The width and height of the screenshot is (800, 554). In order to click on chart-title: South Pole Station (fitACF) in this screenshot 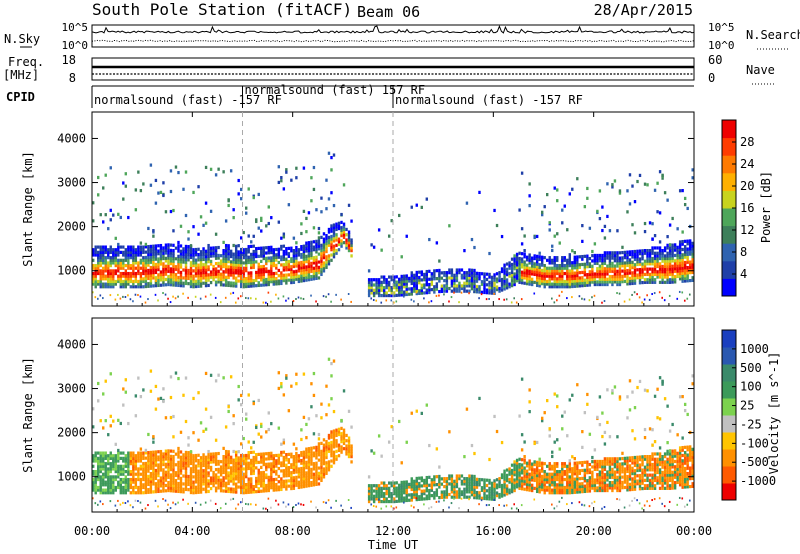, I will do `click(222, 9)`.